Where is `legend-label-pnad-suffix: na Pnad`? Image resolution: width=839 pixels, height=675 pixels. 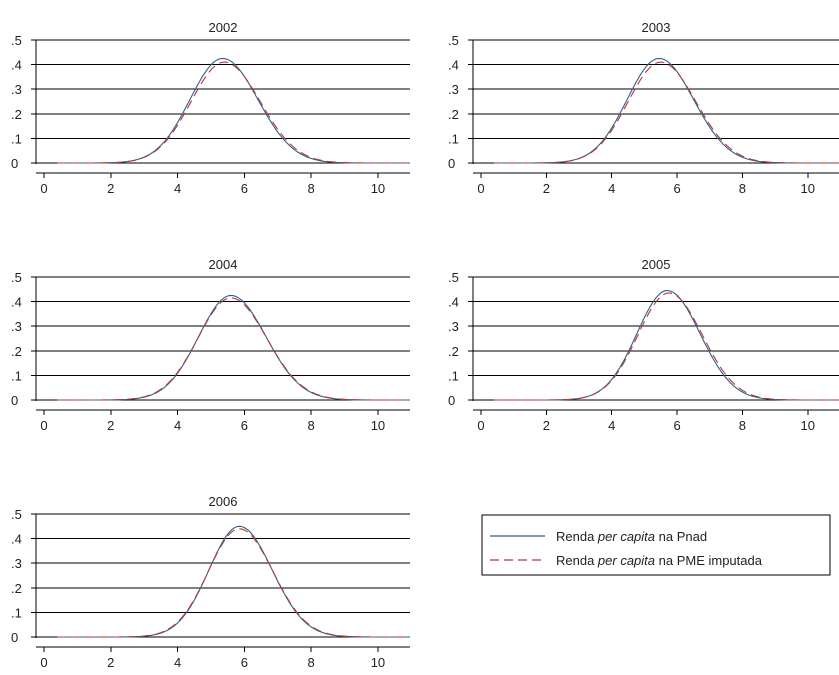
legend-label-pnad-suffix: na Pnad is located at coordinates (681, 536).